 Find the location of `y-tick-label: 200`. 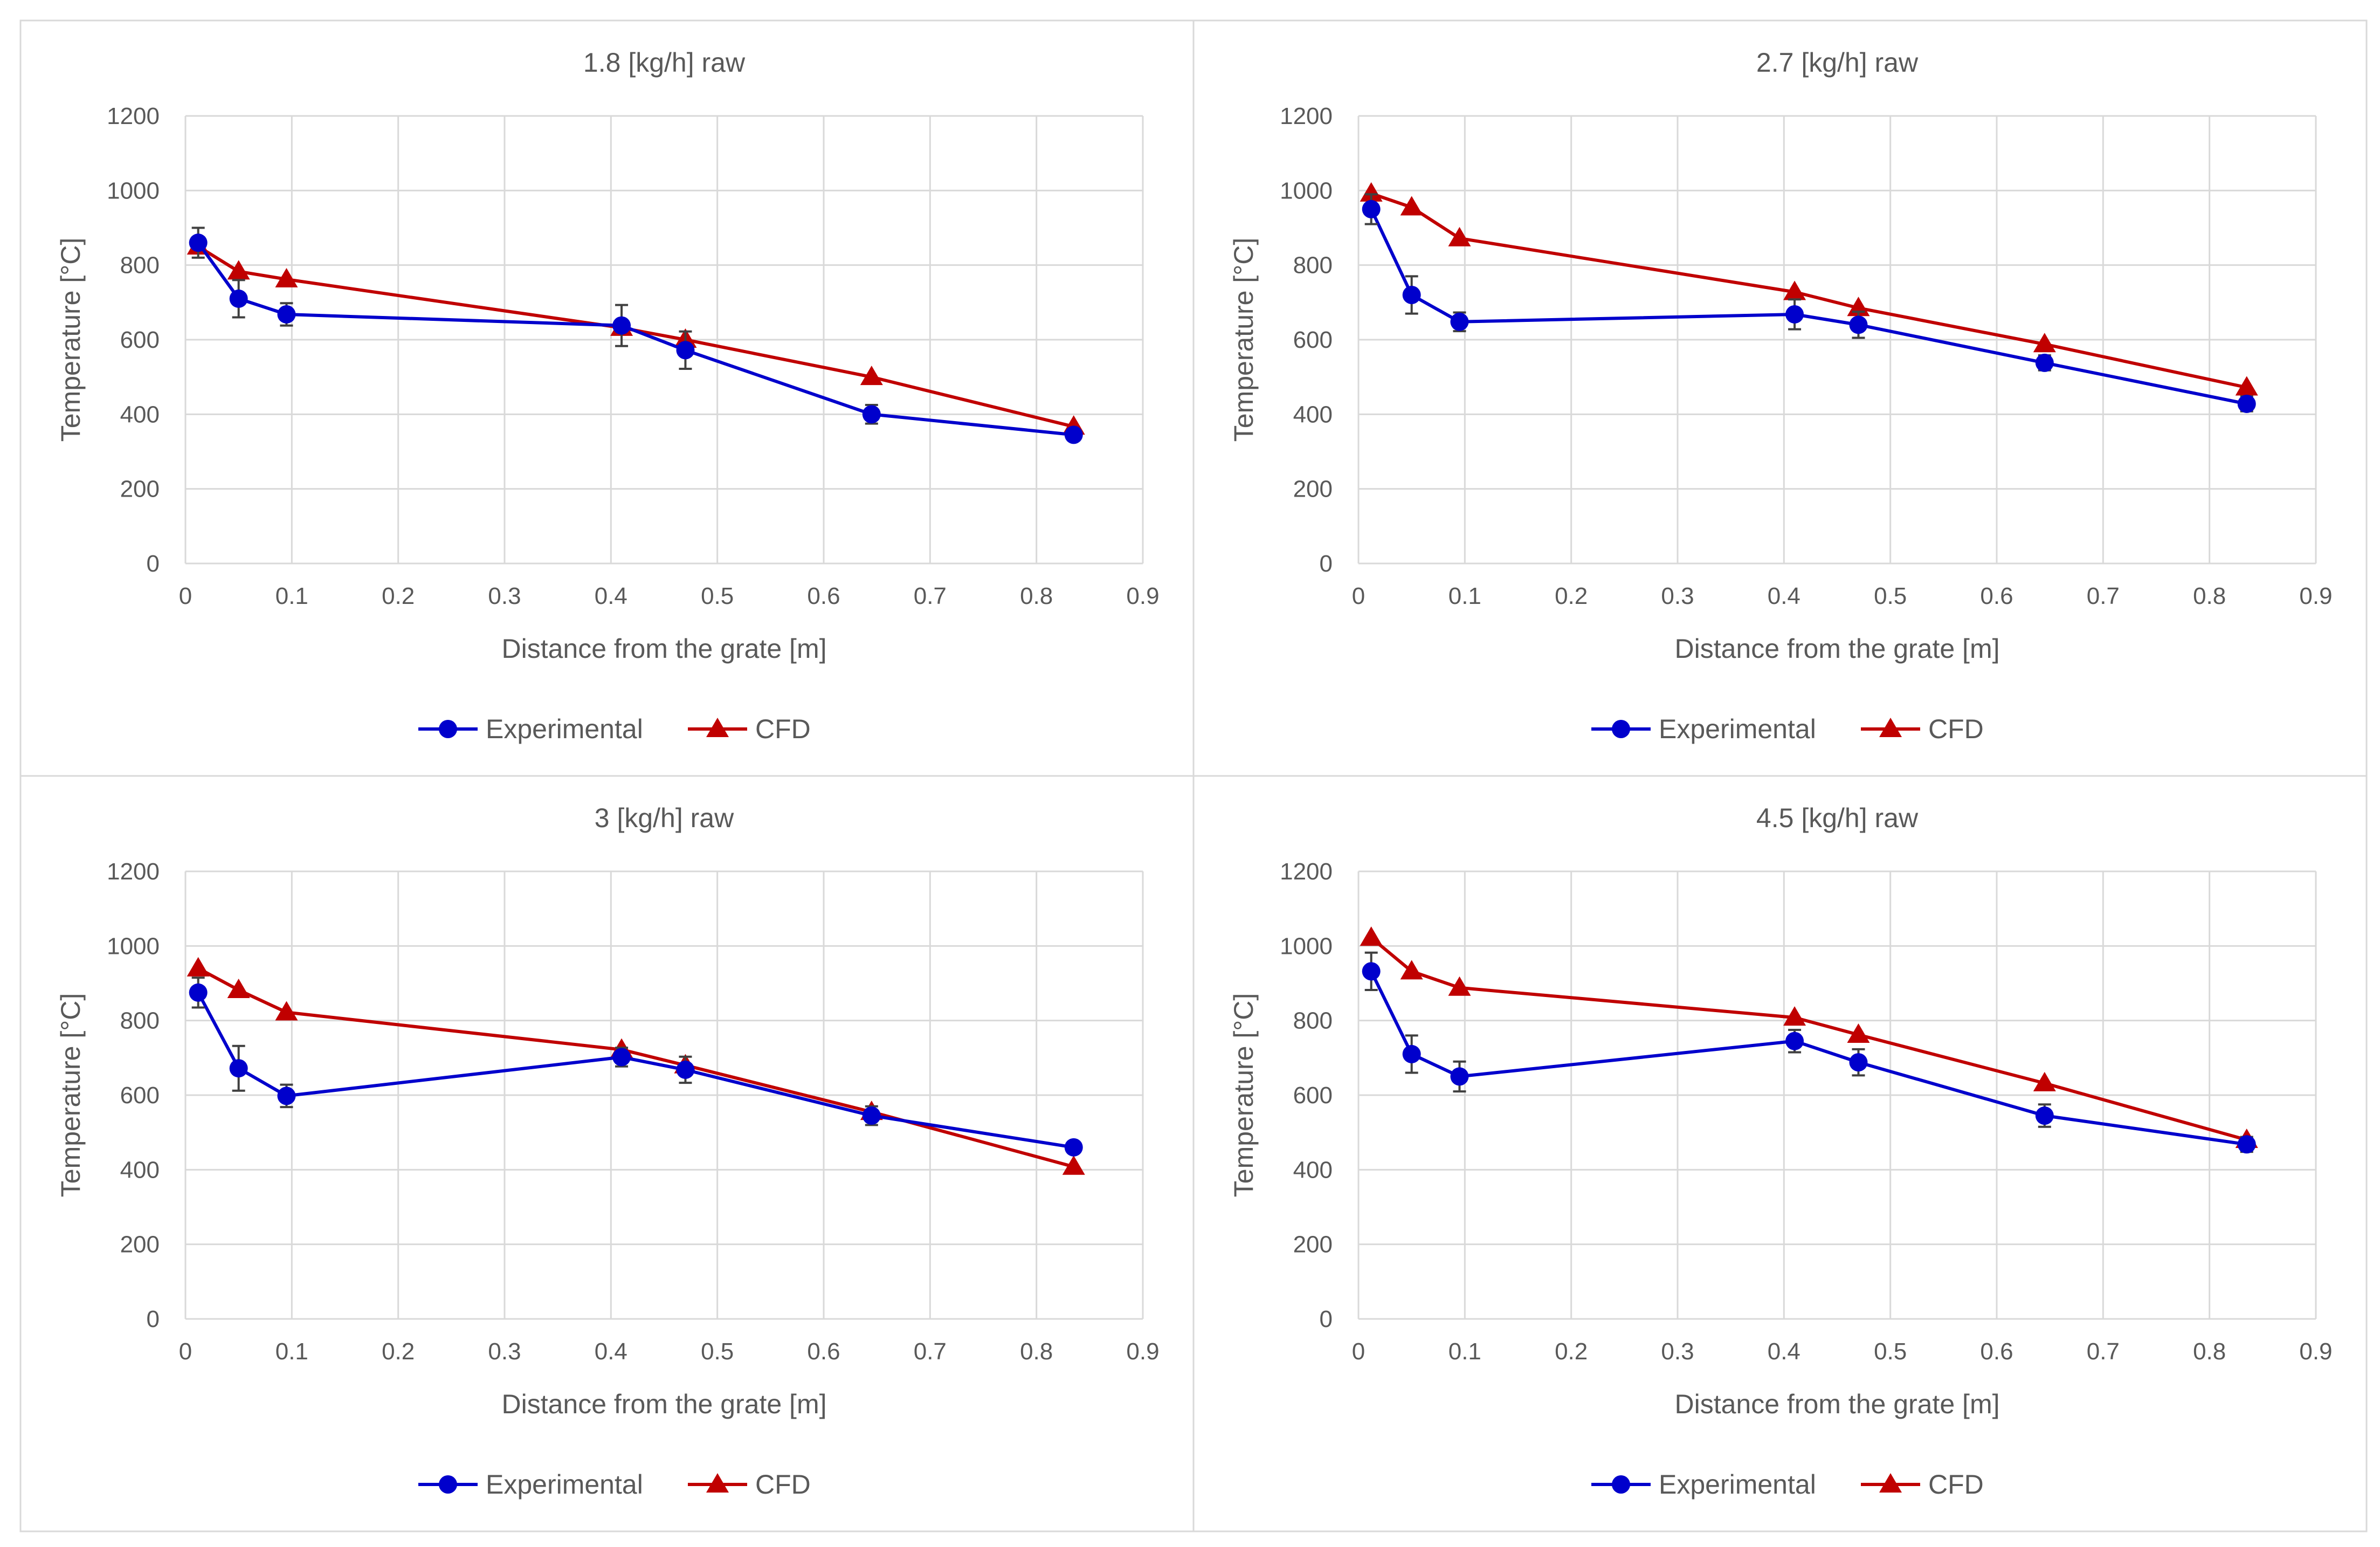

y-tick-label: 200 is located at coordinates (140, 1245).